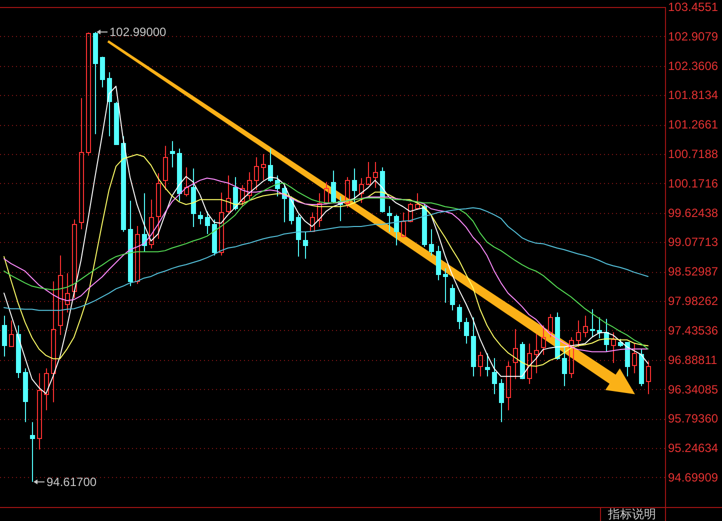 Image resolution: width=722 pixels, height=521 pixels. I want to click on y-tick-label: 101.8134, so click(693, 95).